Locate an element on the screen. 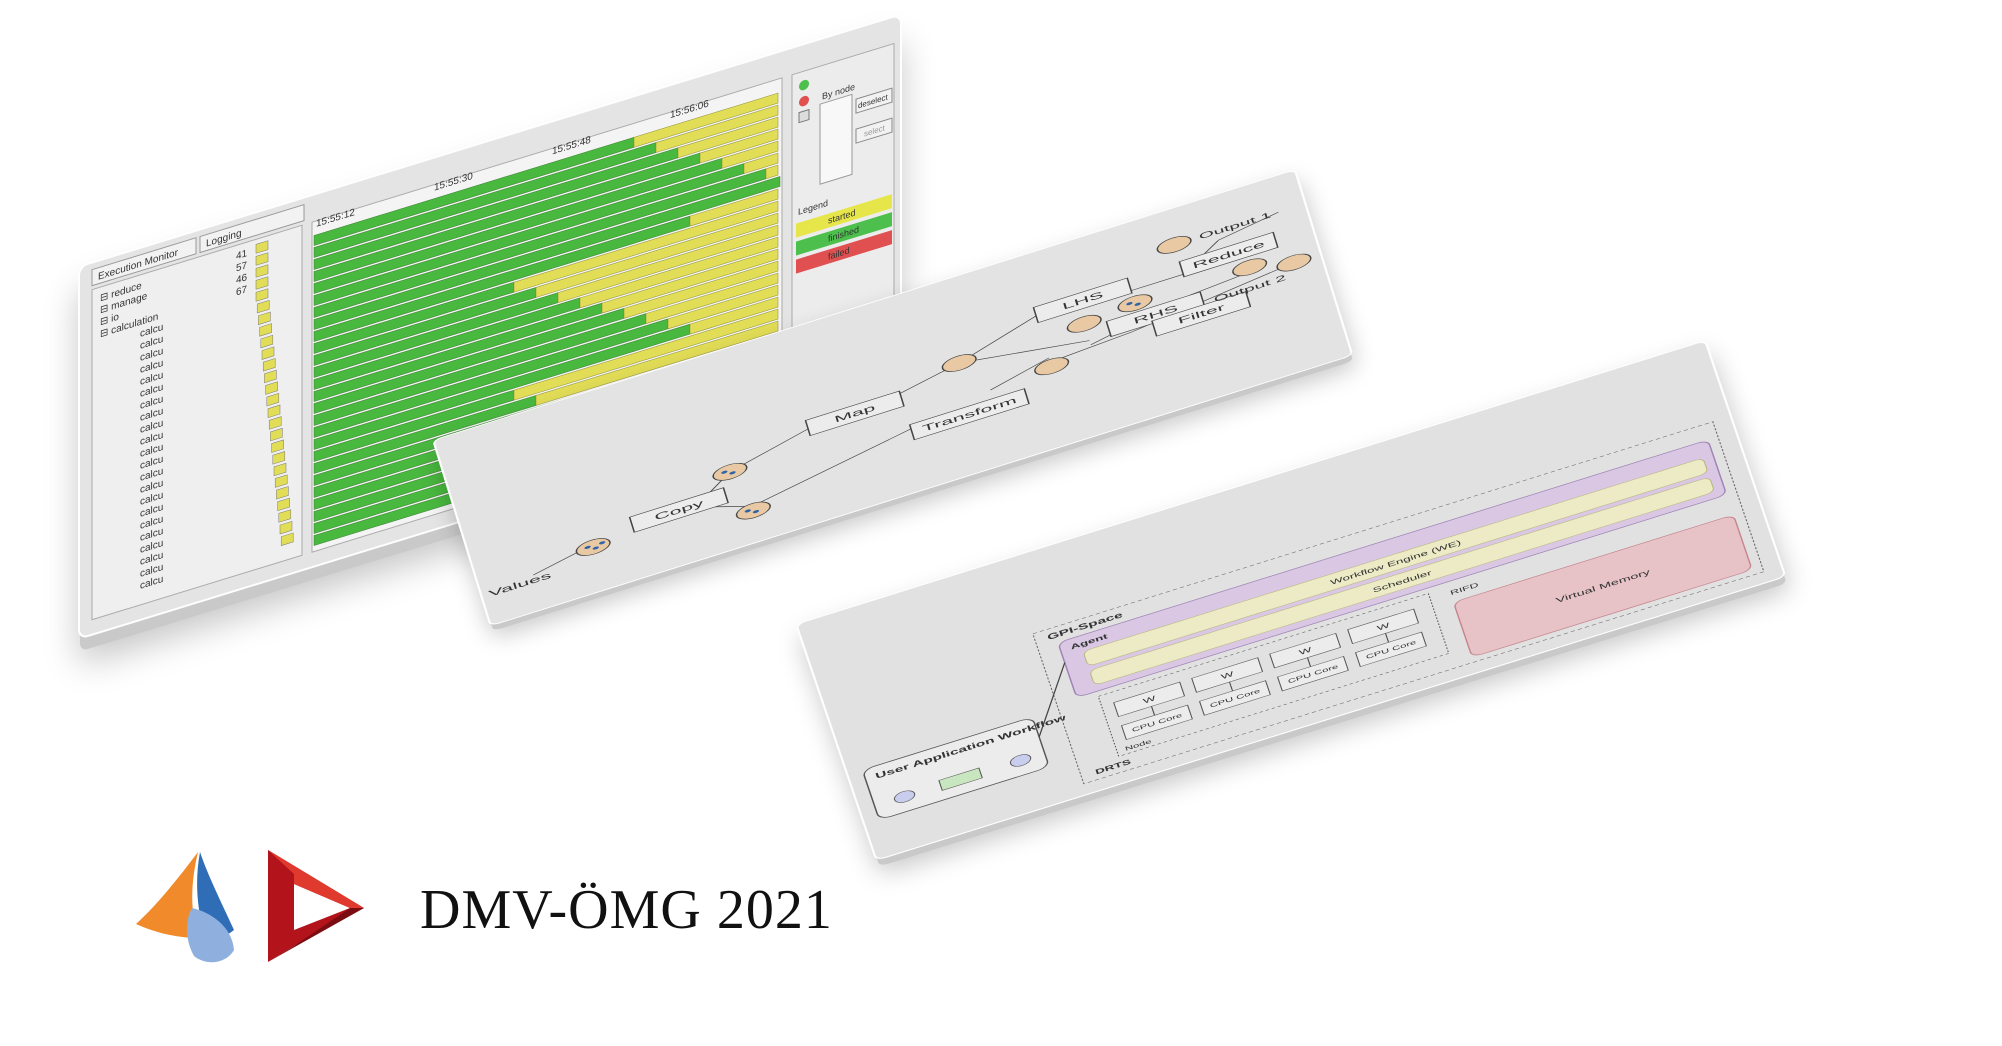  select-button-bg is located at coordinates (874, 130).